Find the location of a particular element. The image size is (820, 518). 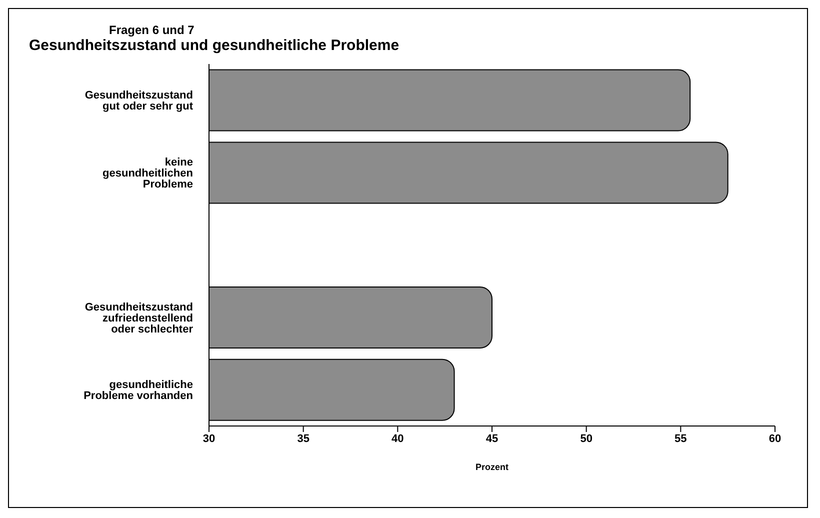

x-tick-label: 45 is located at coordinates (492, 438).